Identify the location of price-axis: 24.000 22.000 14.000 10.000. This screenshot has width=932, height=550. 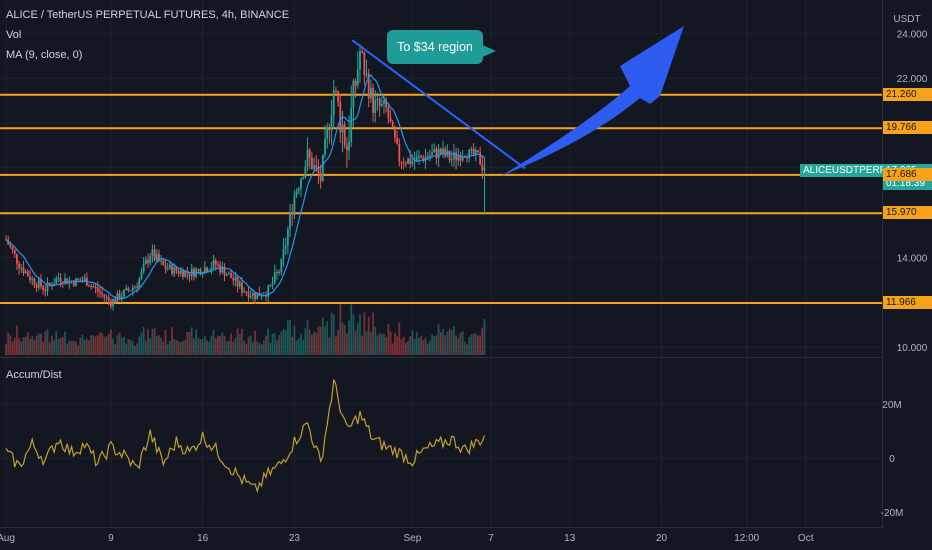
(912, 191).